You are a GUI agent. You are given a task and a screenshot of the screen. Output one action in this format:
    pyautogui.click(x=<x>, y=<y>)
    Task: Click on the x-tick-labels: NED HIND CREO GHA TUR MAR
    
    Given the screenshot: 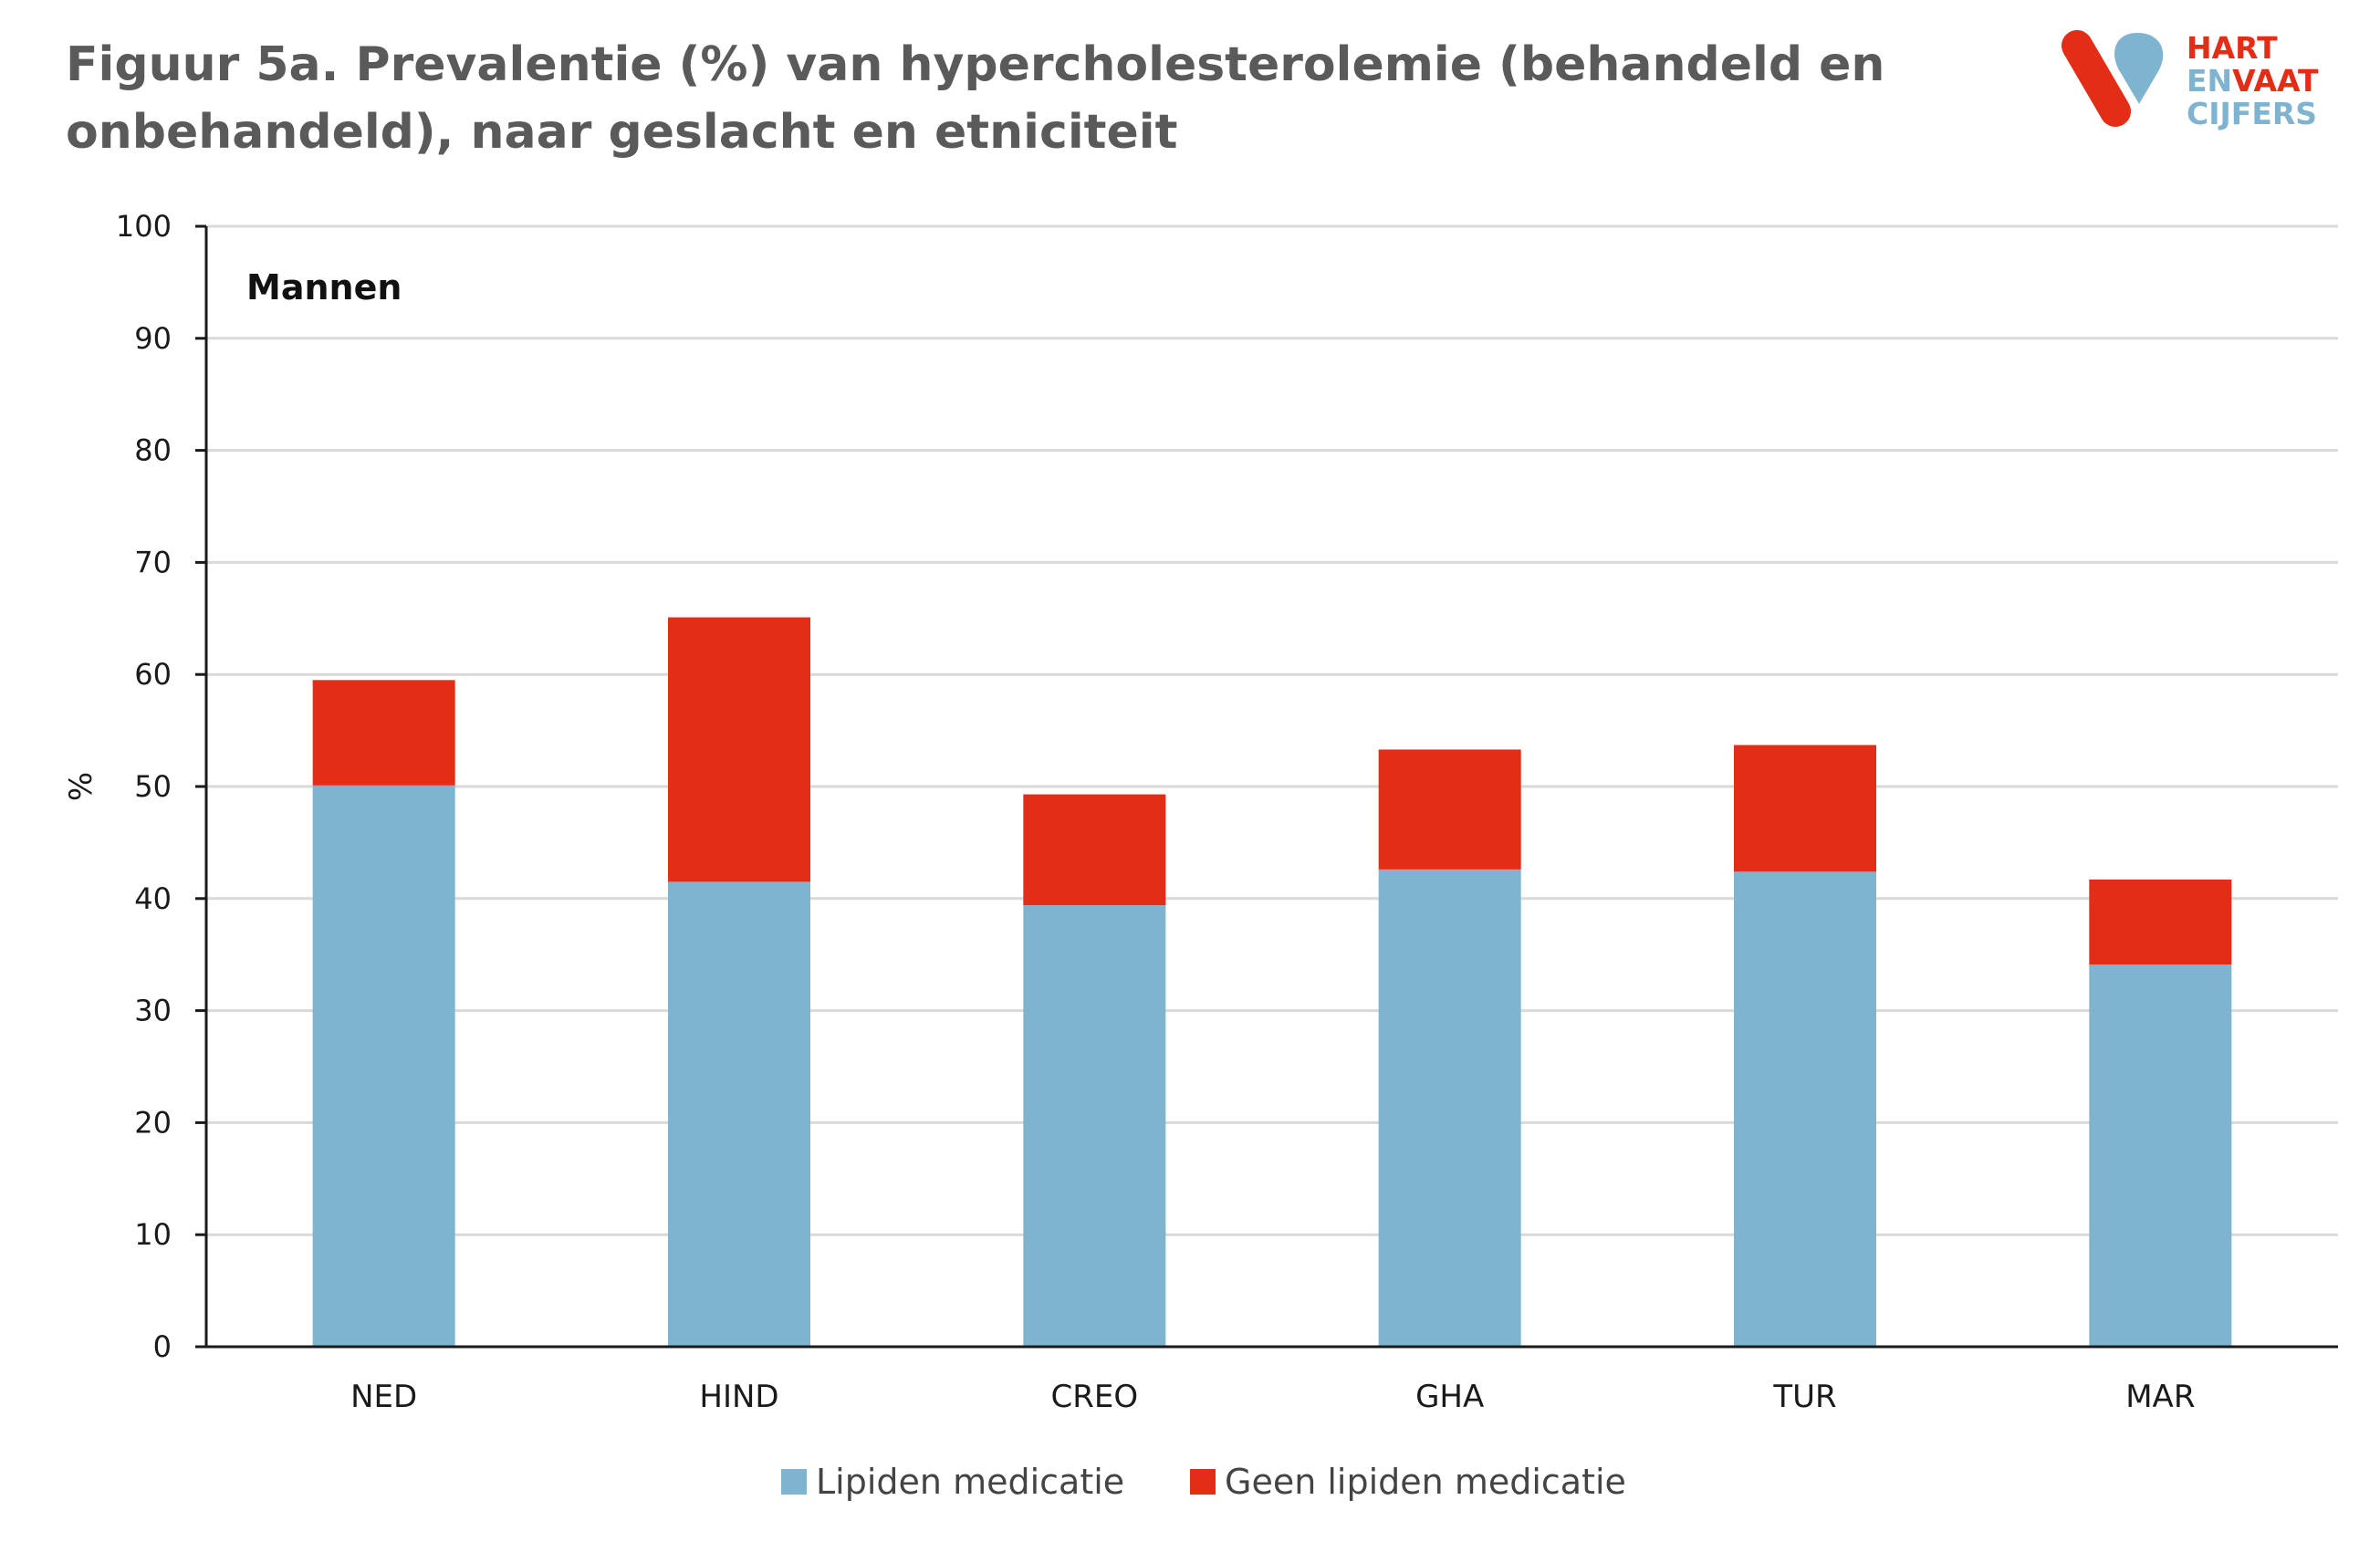 What is the action you would take?
    pyautogui.click(x=1272, y=1397)
    